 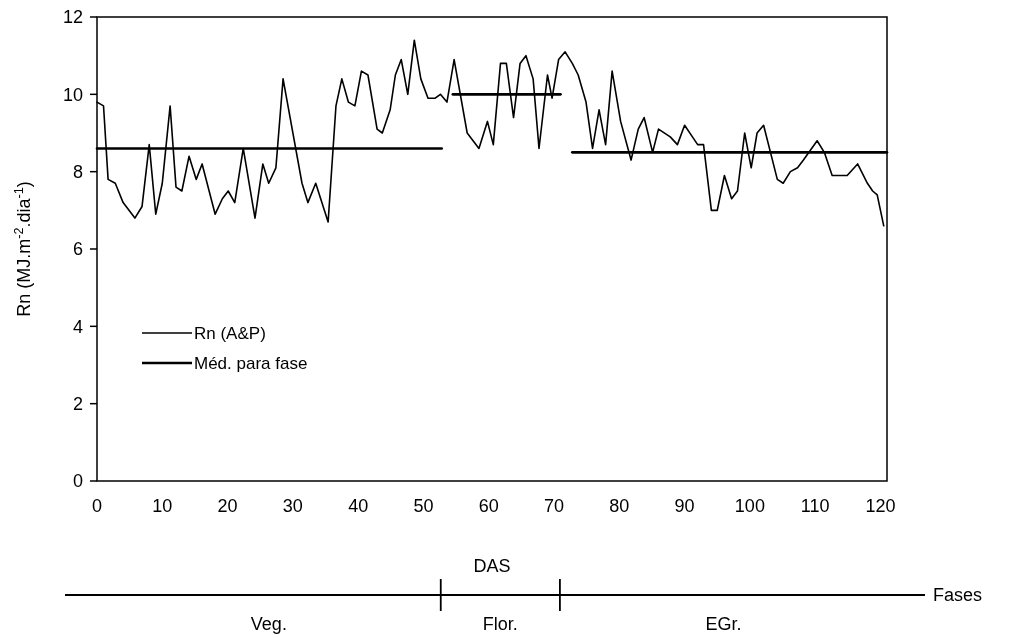 What do you see at coordinates (72, 17) in the screenshot?
I see `y-tick-label: 12` at bounding box center [72, 17].